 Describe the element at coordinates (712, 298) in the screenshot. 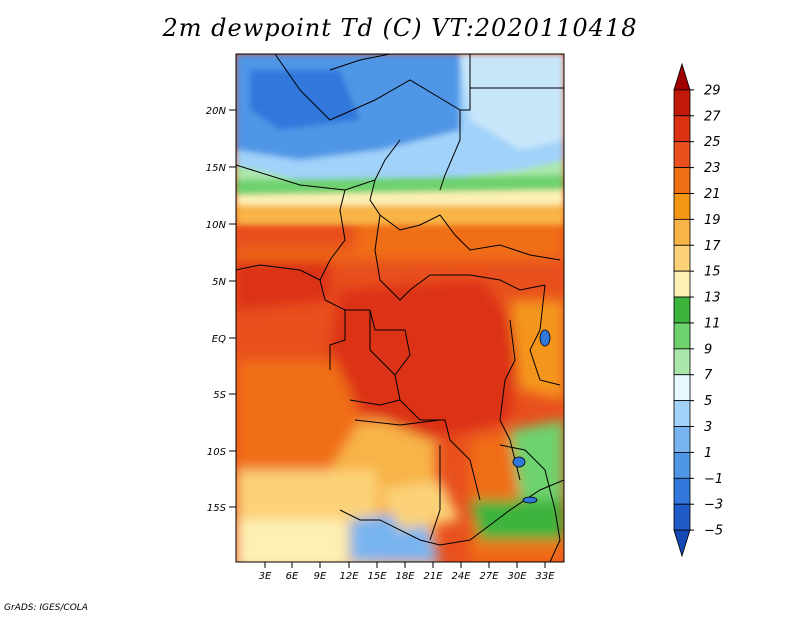

I see `colorbar-level-label: 13` at that location.